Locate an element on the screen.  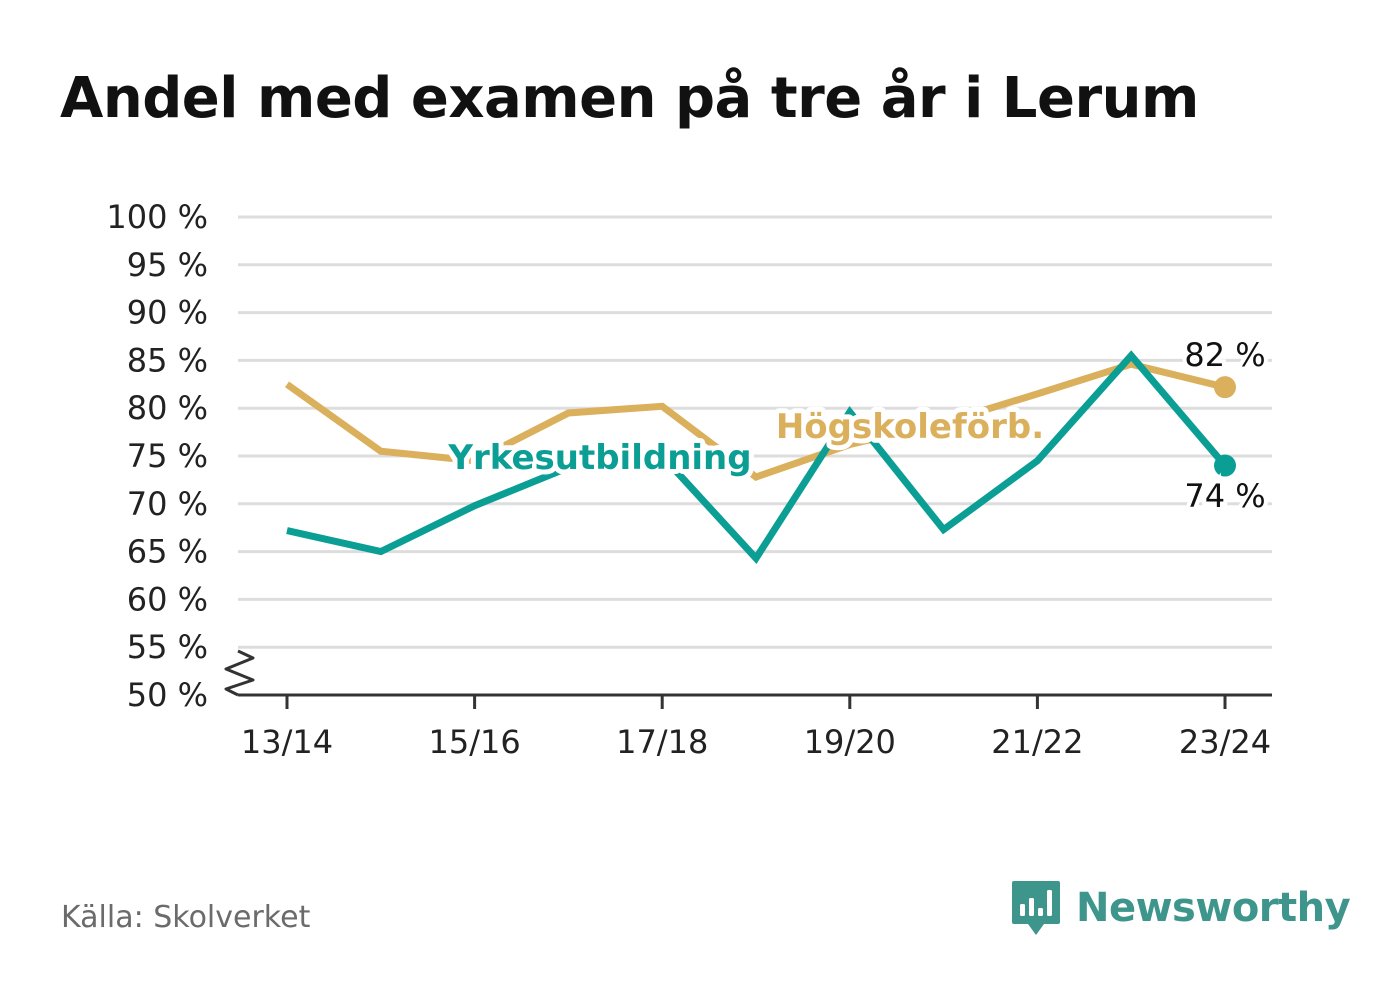
series-line-hogskoleforb is located at coordinates (755, 420).